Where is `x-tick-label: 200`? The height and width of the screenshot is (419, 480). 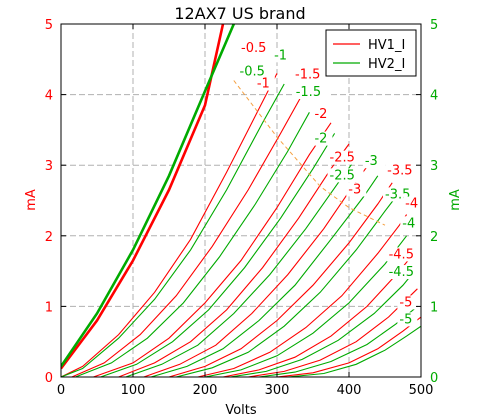
x-tick-label: 200 is located at coordinates (205, 390).